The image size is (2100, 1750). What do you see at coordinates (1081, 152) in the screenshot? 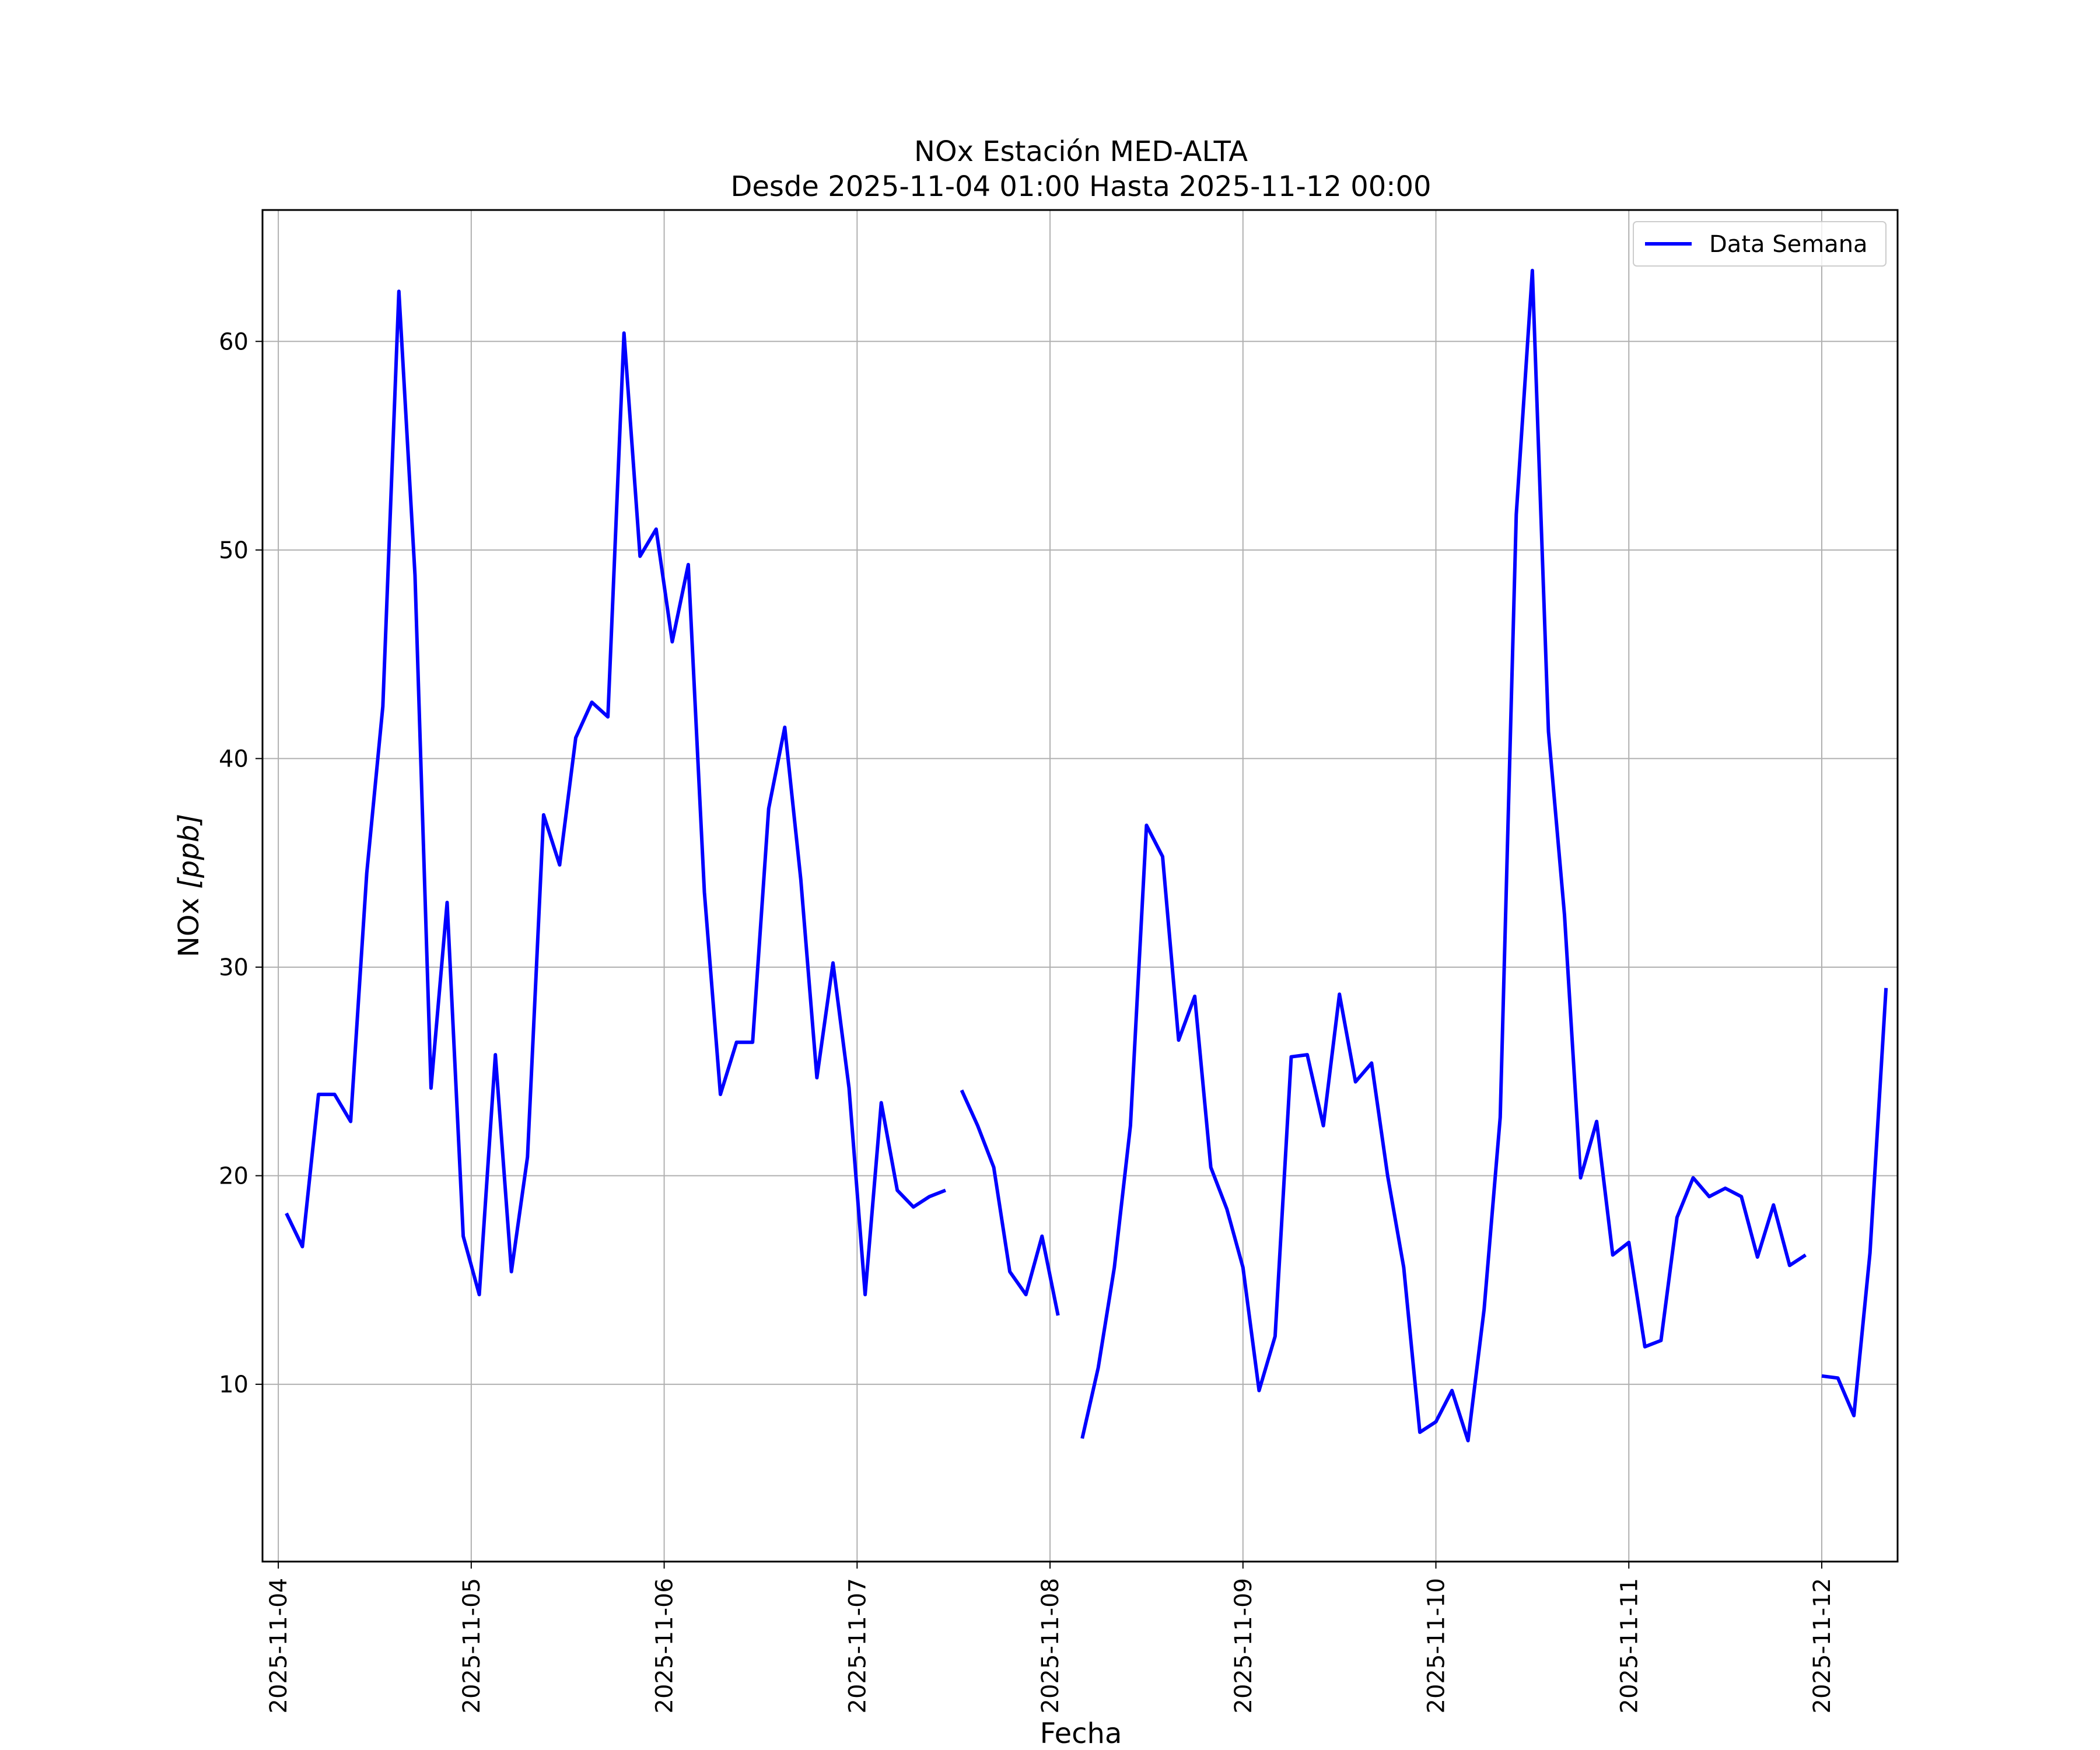
I see `chart-title: NOx Estación MED-ALTA` at bounding box center [1081, 152].